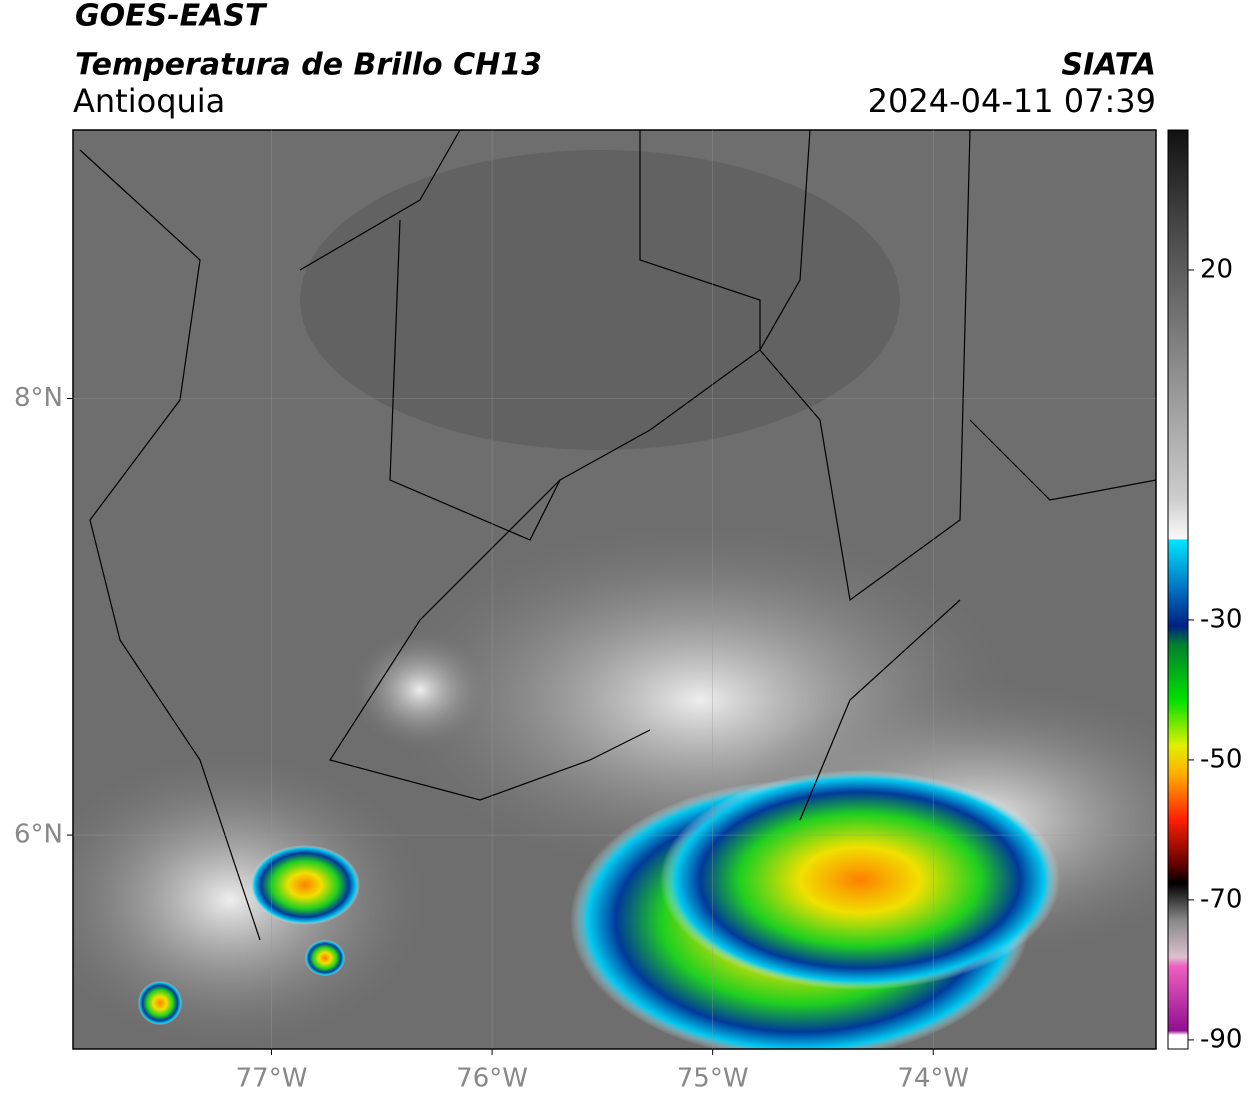  I want to click on datetime: 2024-04-11 07:39, so click(1012, 101).